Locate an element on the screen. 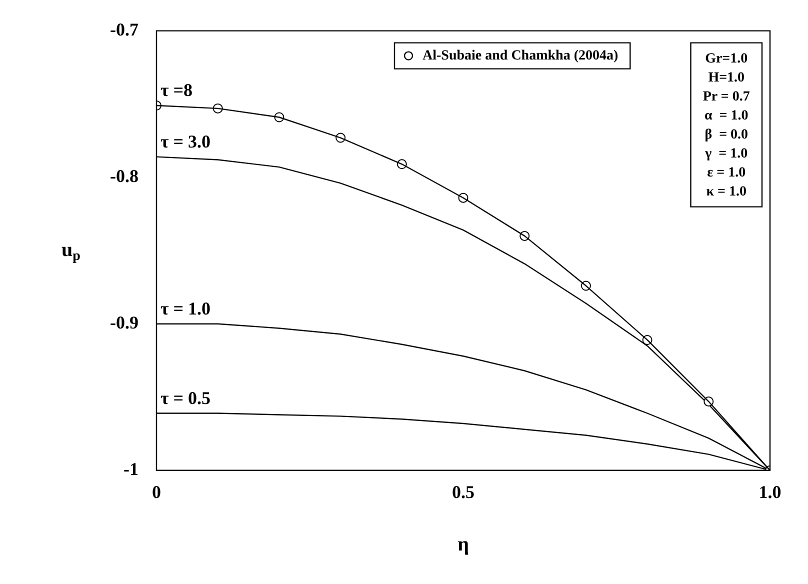  annotation: α = 1.0 is located at coordinates (726, 116).